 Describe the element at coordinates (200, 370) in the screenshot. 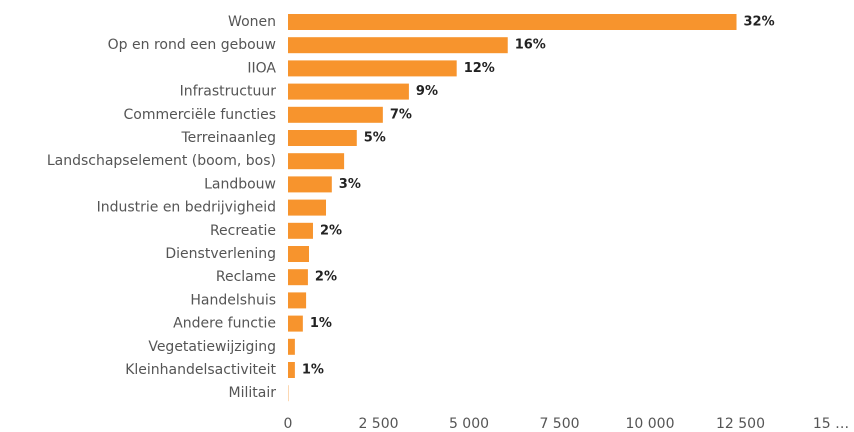

I see `y-tick-label: Kleinhandelsactiviteit` at that location.